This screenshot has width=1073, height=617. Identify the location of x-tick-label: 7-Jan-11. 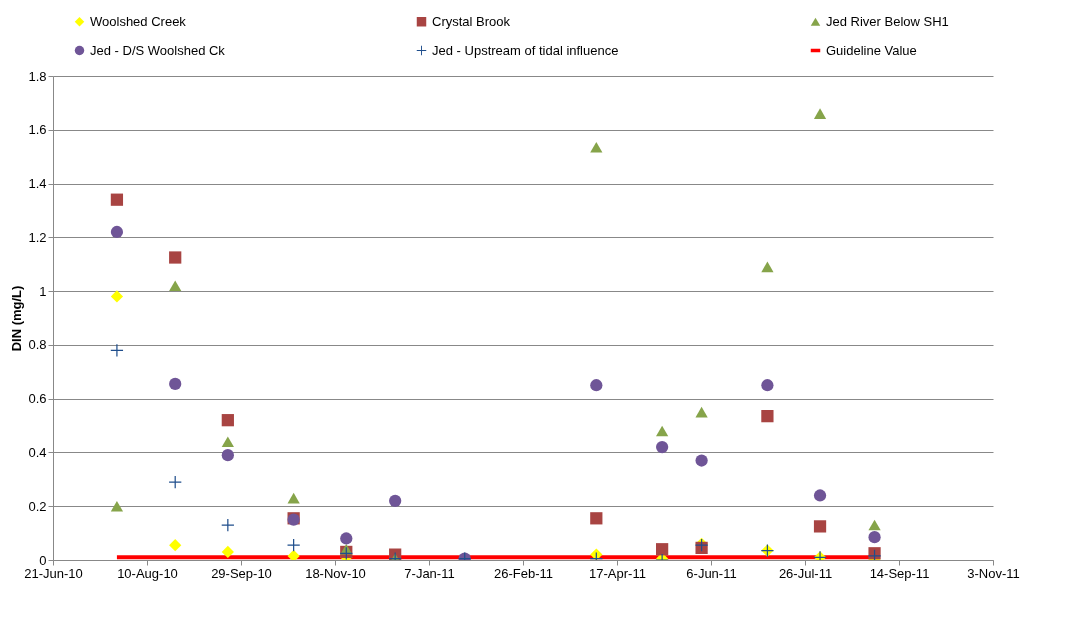
(429, 573).